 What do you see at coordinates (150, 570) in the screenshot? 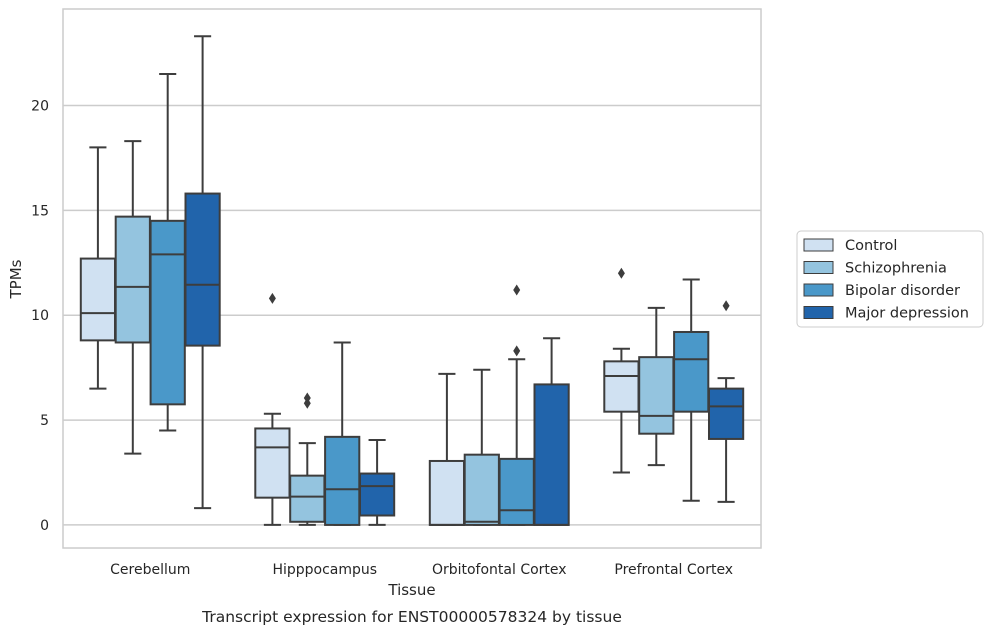
I see `x-tick-label: Cerebellum` at bounding box center [150, 570].